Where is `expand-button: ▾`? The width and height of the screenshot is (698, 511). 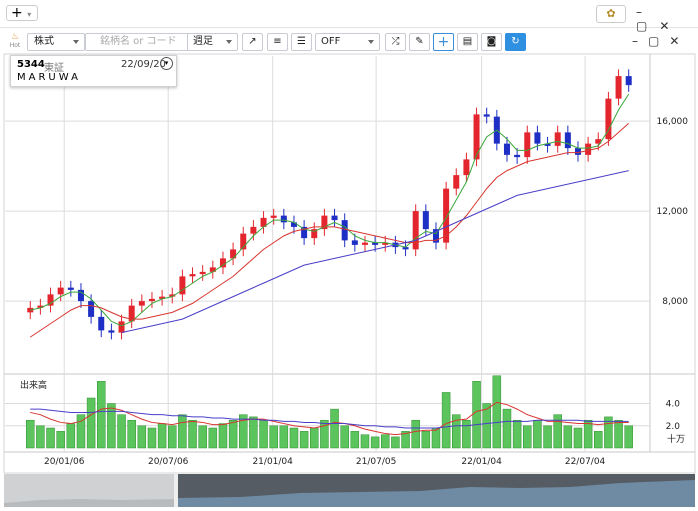
expand-button: ▾ is located at coordinates (166, 63).